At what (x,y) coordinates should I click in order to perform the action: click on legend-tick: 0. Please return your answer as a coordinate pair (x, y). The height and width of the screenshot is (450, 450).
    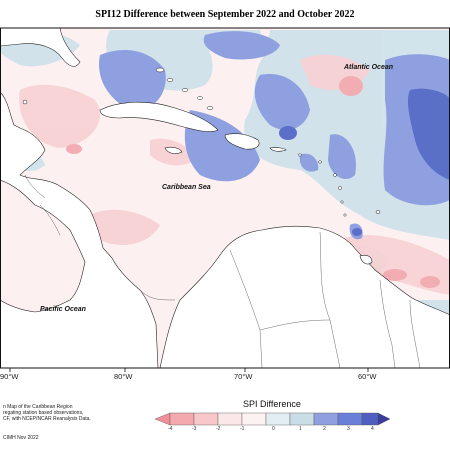
    Looking at the image, I should click on (273, 429).